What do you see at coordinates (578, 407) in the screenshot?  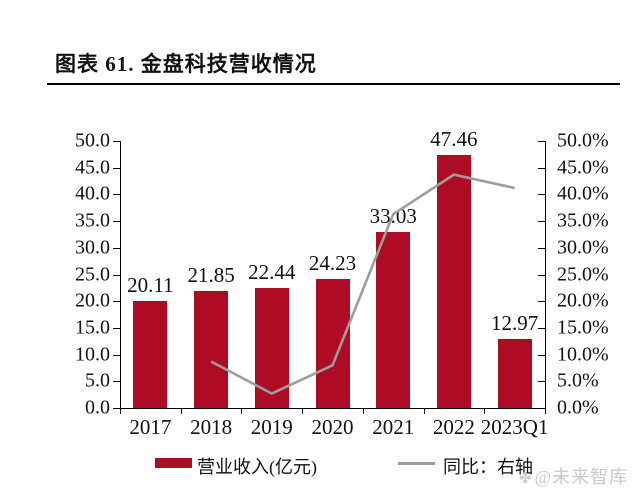 I see `y-axis-right-label: 0.0%` at bounding box center [578, 407].